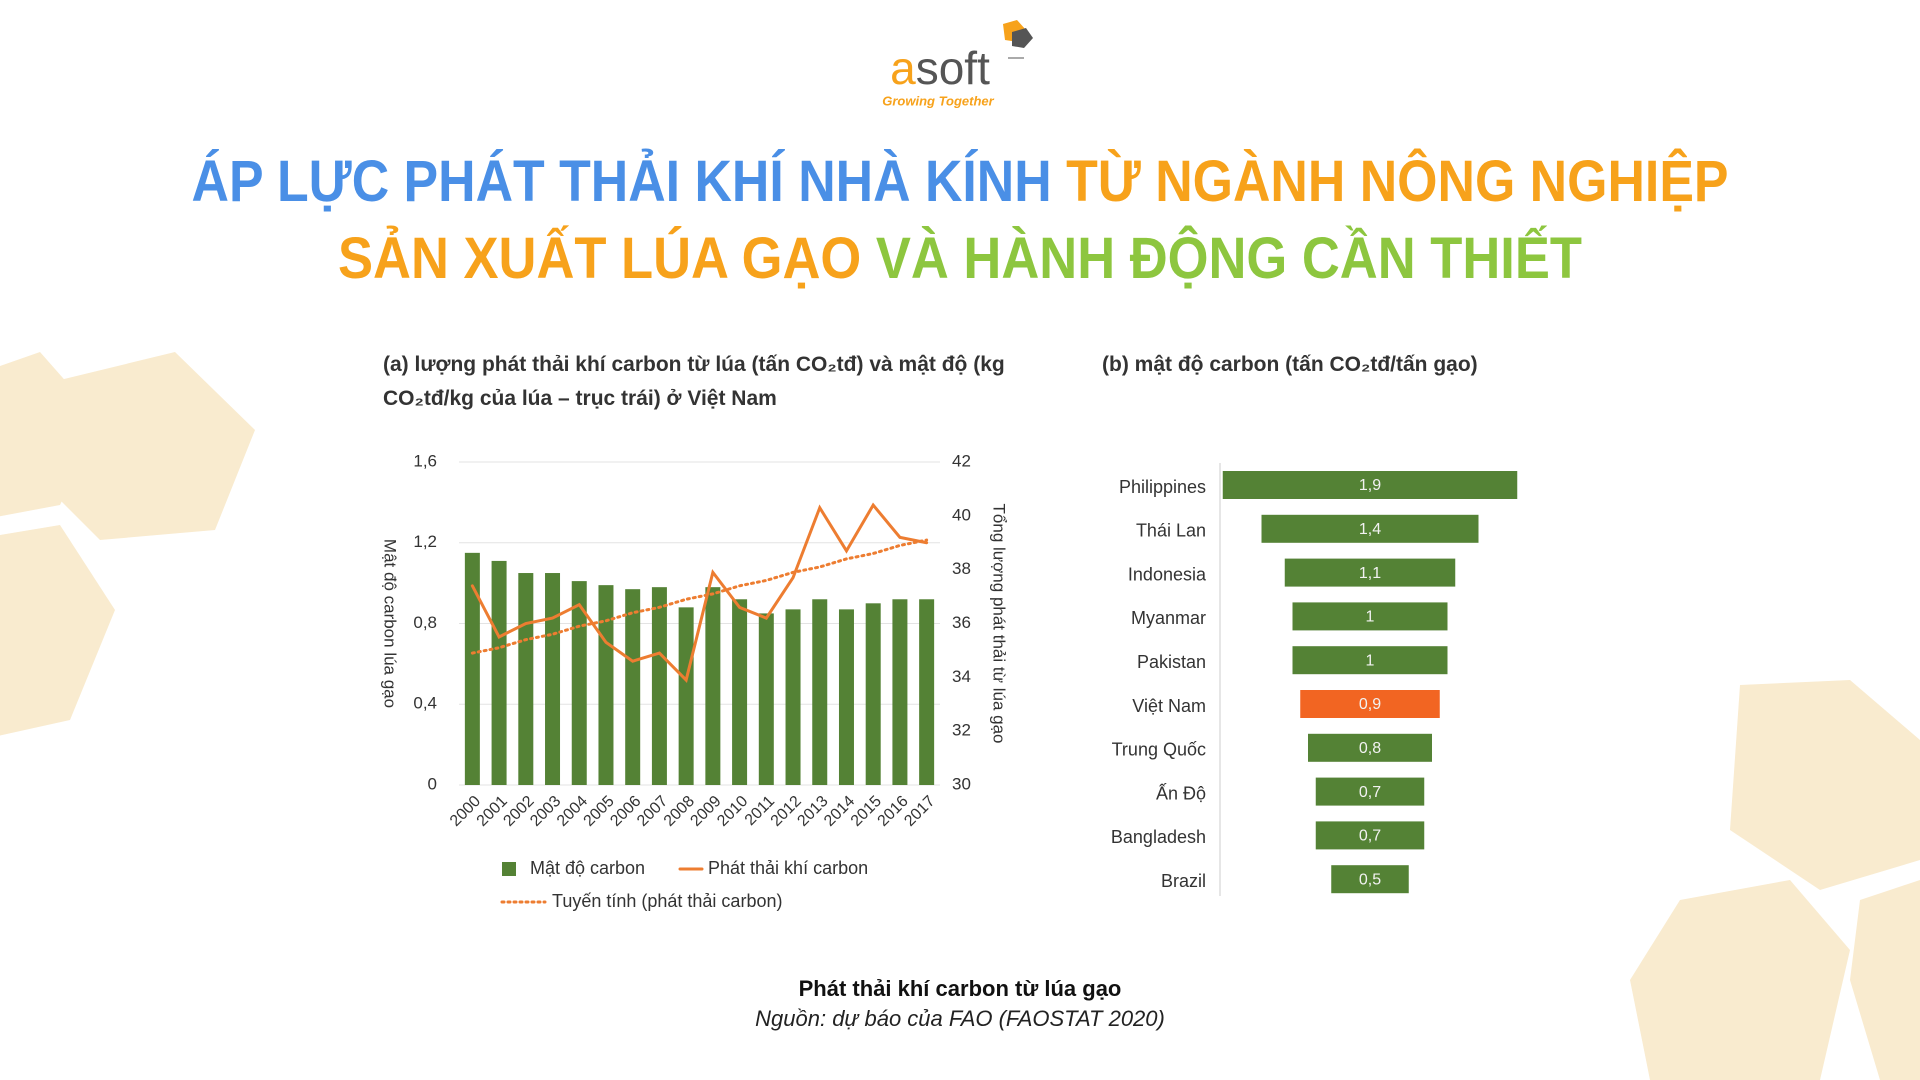 The image size is (1920, 1080). I want to click on y-tick-label: 0,4, so click(425, 703).